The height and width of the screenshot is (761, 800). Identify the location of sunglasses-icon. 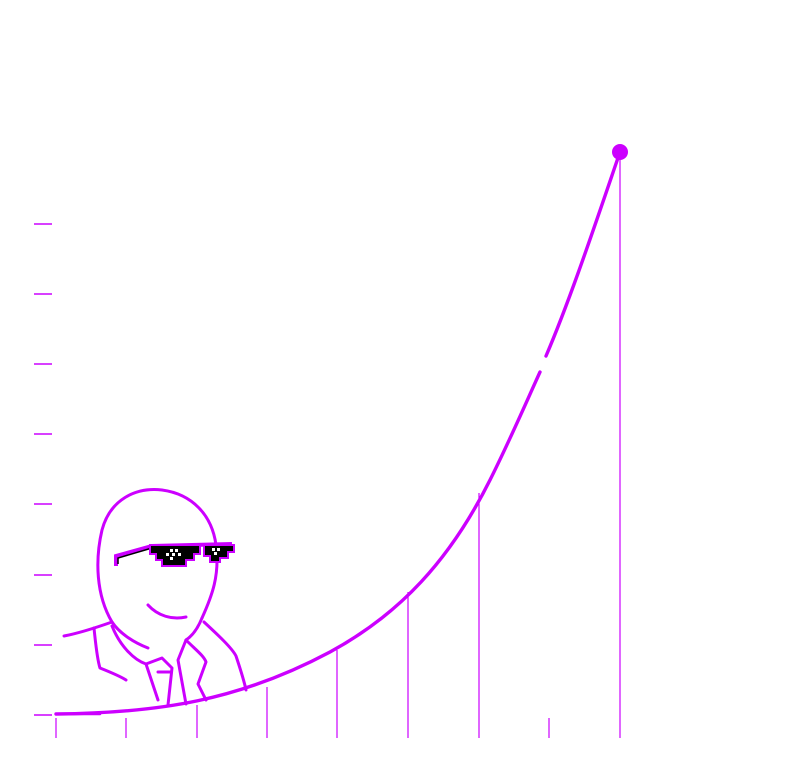
(174, 554).